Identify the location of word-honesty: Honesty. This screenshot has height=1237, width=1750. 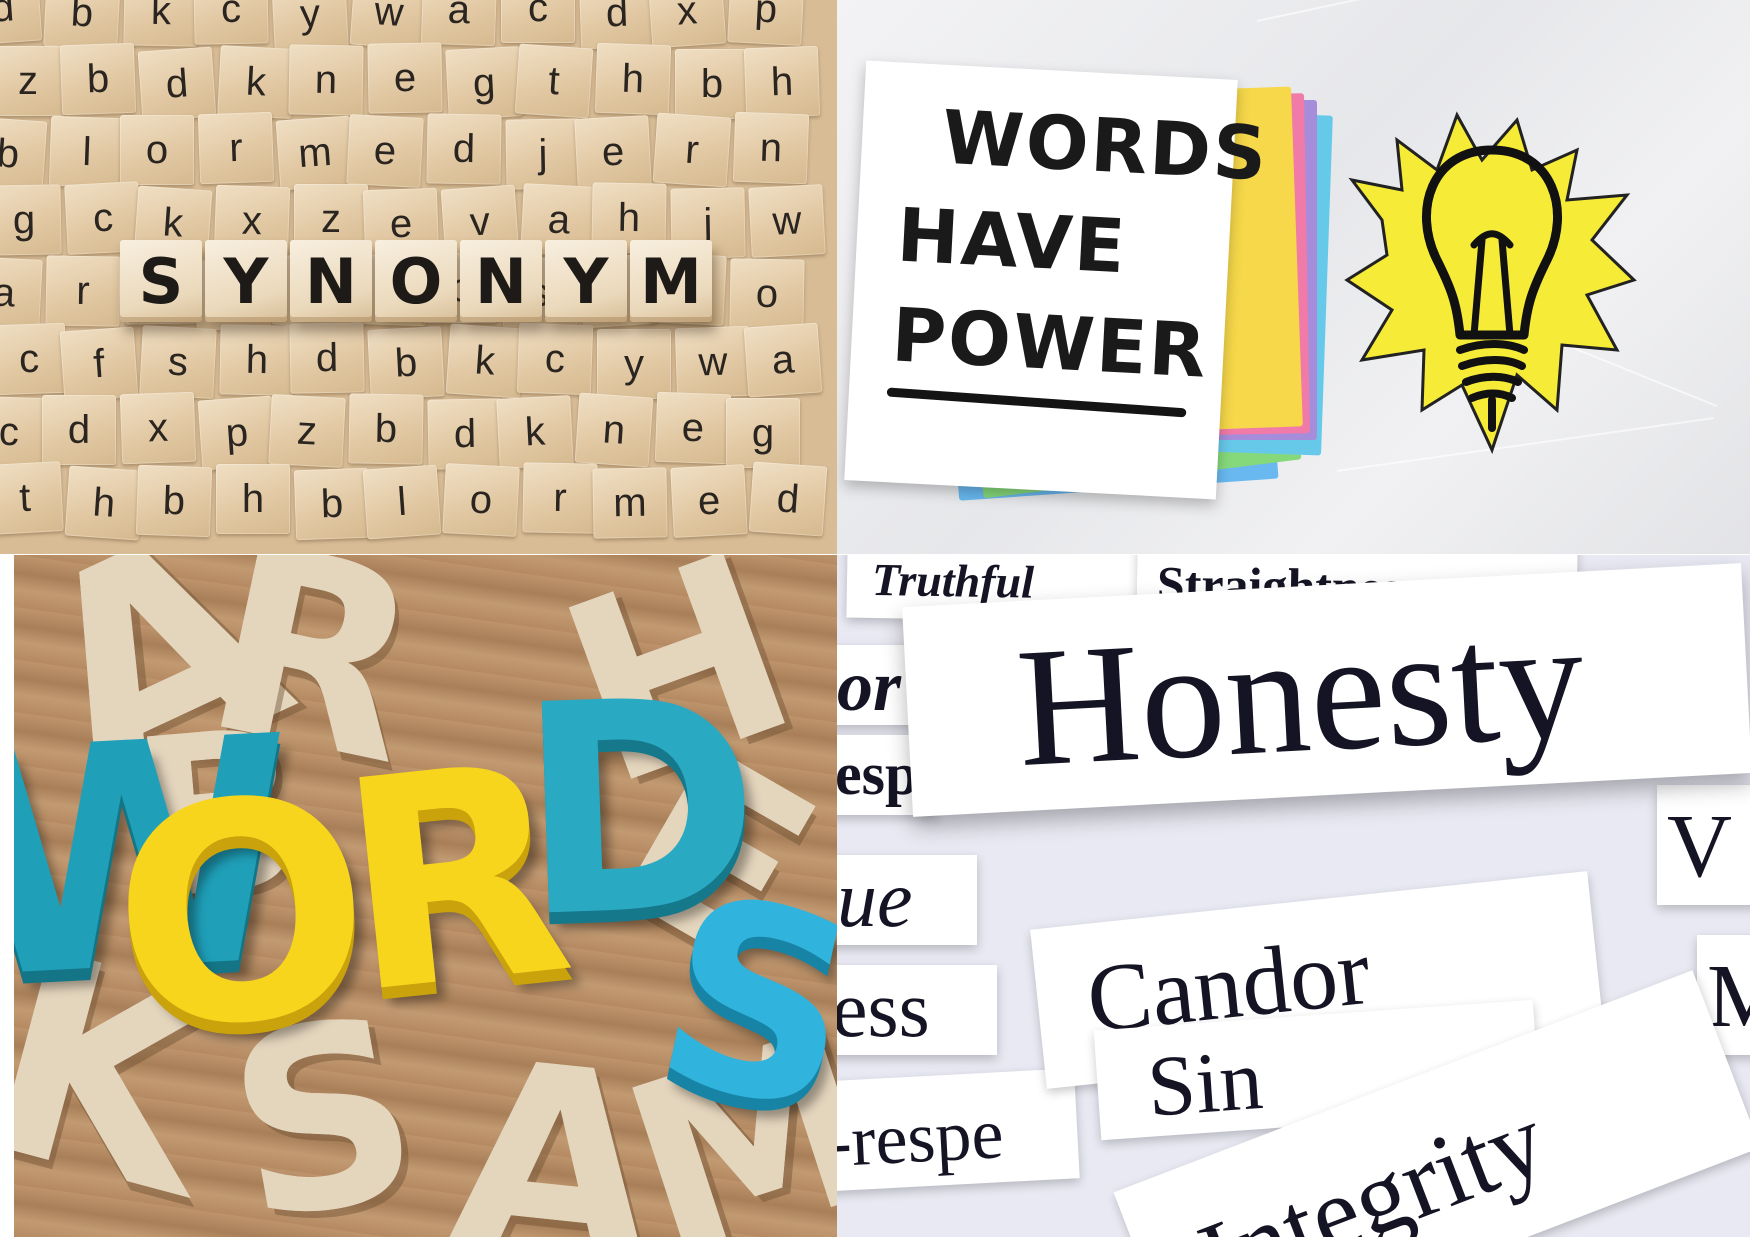
(1300, 693).